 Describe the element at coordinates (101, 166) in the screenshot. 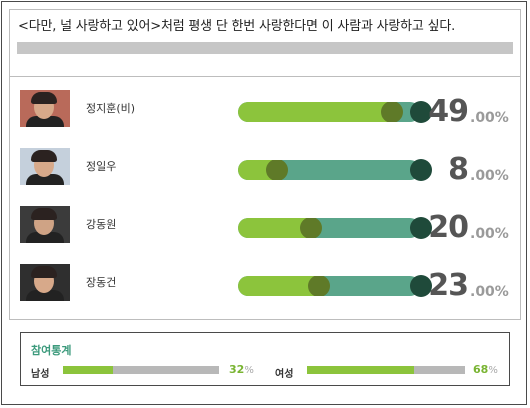

I see `candidate-name: 정일우` at that location.